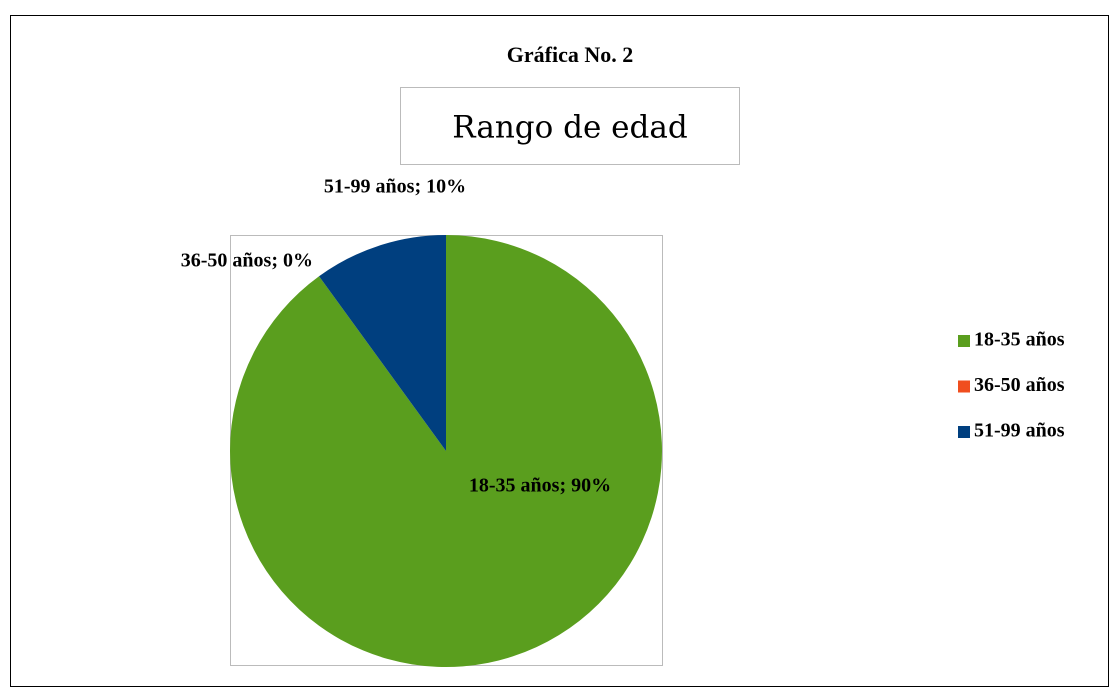 The image size is (1110, 688). I want to click on subtitle-box, so click(570, 126).